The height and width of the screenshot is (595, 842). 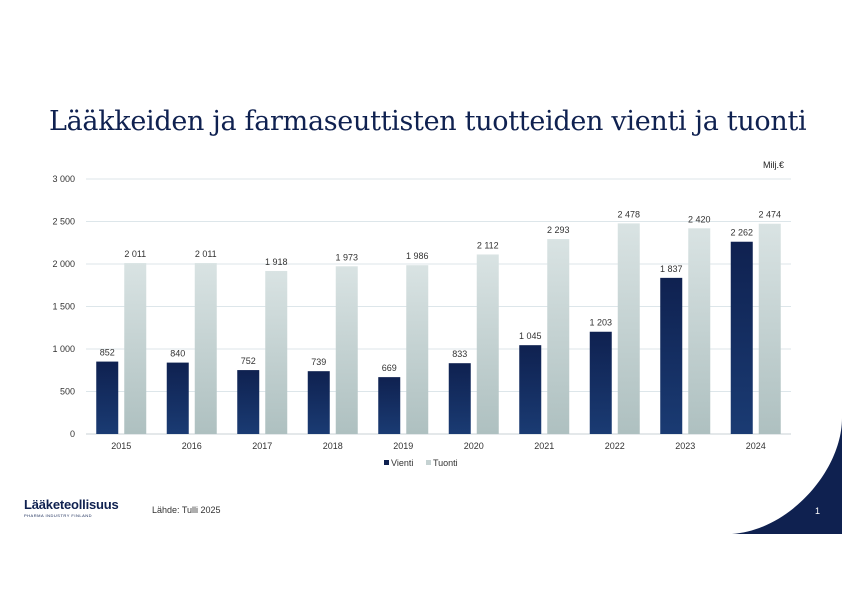 I want to click on logo: Lääketeollisuus PHARMA INDUSTRY FINLAND, so click(x=79, y=508).